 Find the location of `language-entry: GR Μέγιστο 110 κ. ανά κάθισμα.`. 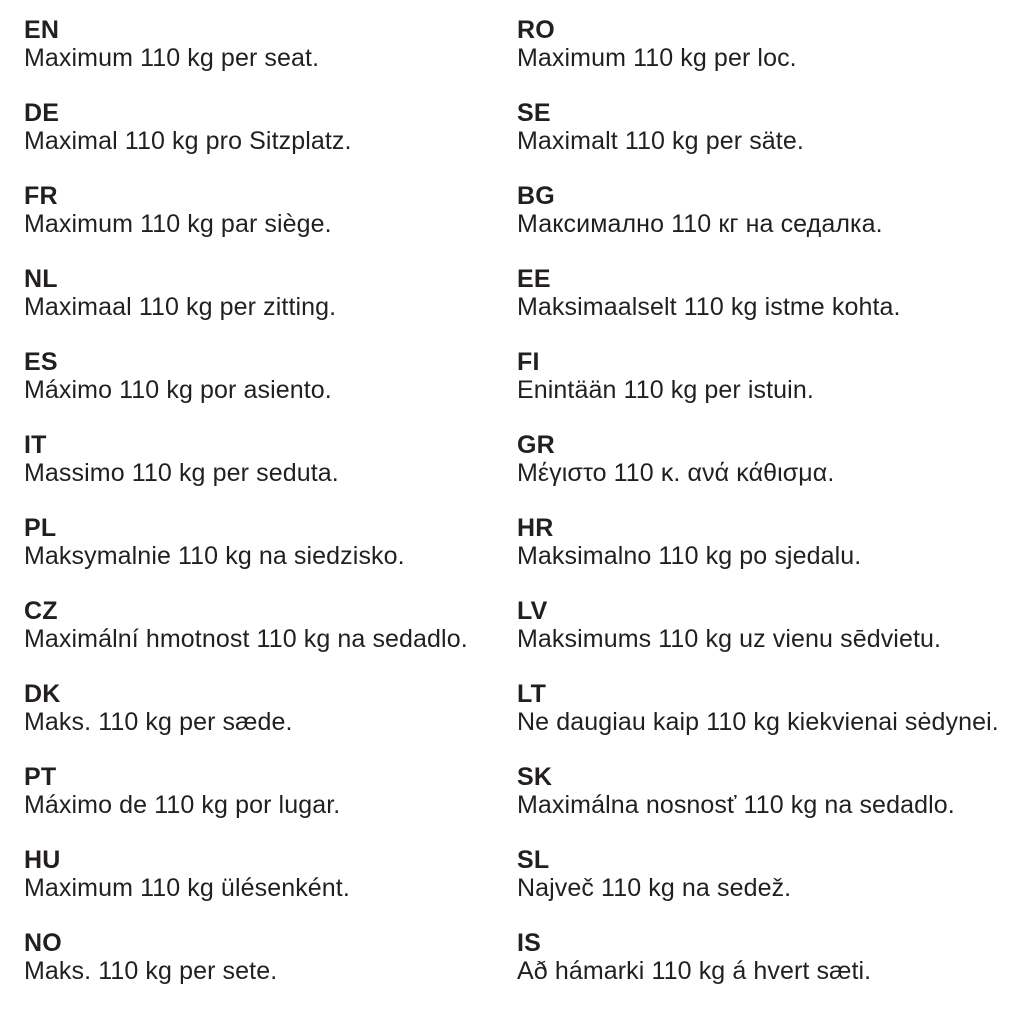

language-entry: GR Μέγιστο 110 κ. ανά κάθισμα. is located at coordinates (770, 459).